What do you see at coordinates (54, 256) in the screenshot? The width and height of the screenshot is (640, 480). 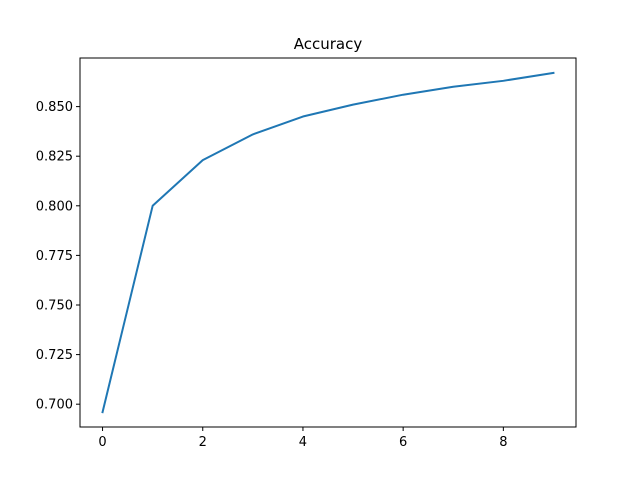 I see `y-tick-label: 0.775` at bounding box center [54, 256].